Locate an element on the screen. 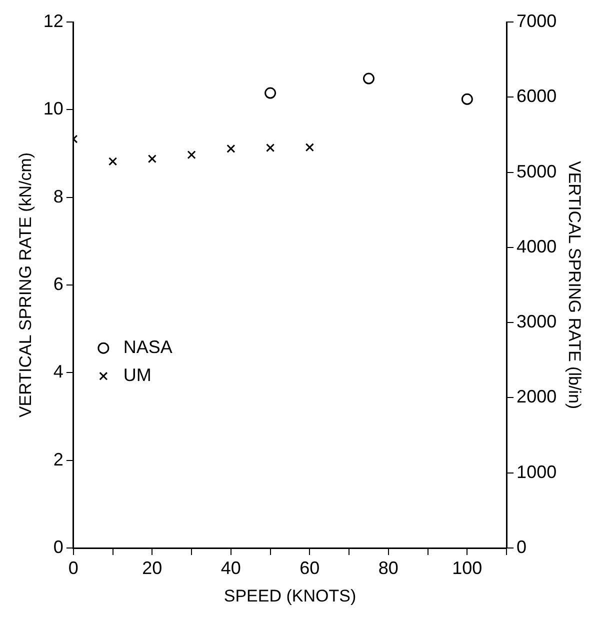  y-tick-label: 12 is located at coordinates (53, 20).